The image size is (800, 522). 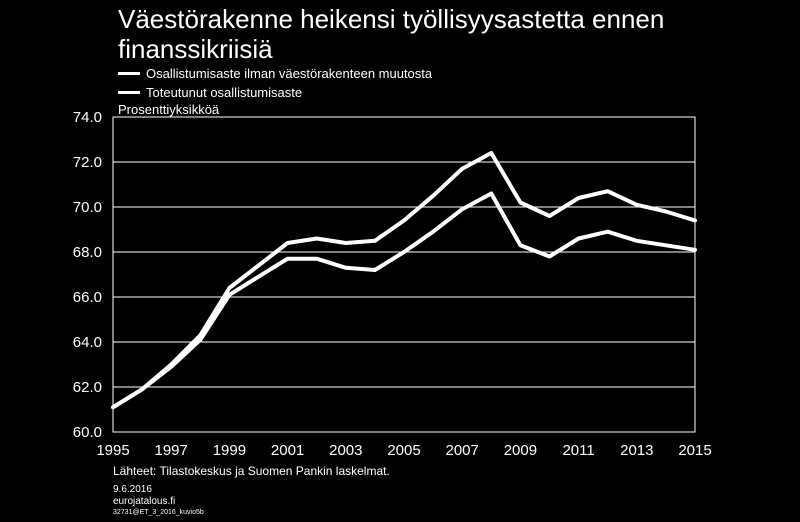 I want to click on legend-label-series-2: Toteutunut osallistumisaste, so click(x=224, y=92).